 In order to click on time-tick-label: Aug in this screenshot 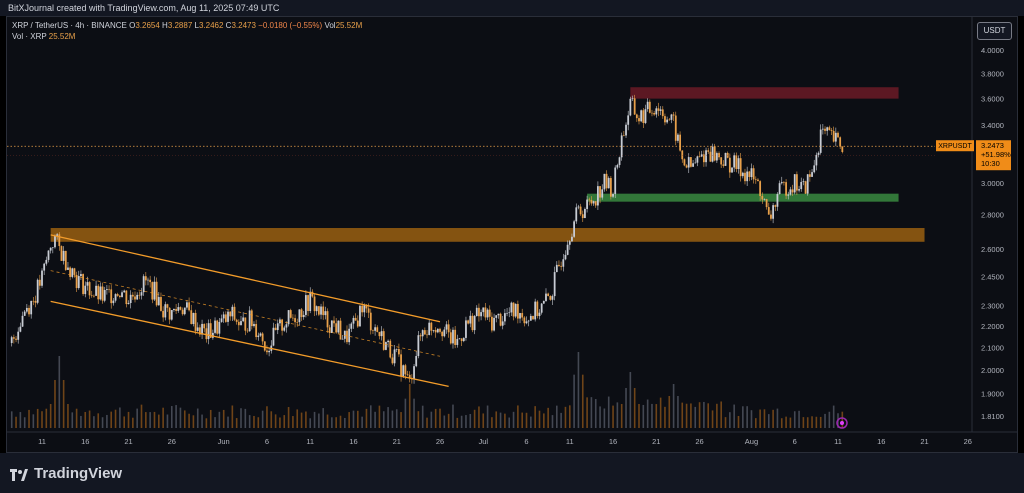, I will do `click(751, 441)`.